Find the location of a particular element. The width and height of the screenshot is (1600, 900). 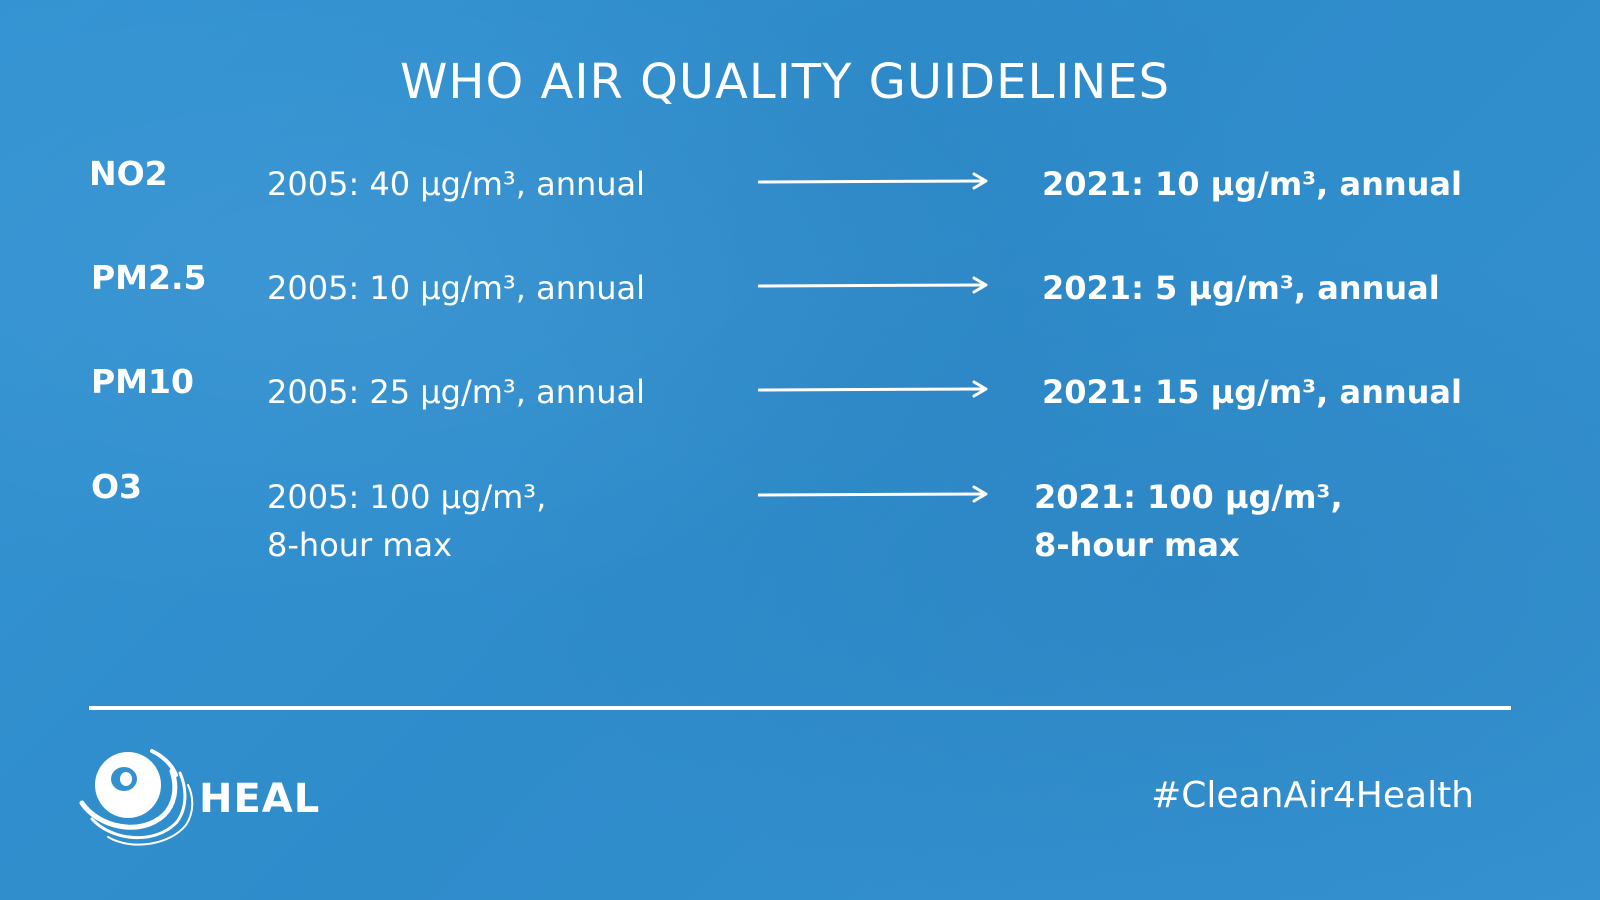

value-2005-line1: 2005: 10 µg/m³, annual is located at coordinates (456, 288).